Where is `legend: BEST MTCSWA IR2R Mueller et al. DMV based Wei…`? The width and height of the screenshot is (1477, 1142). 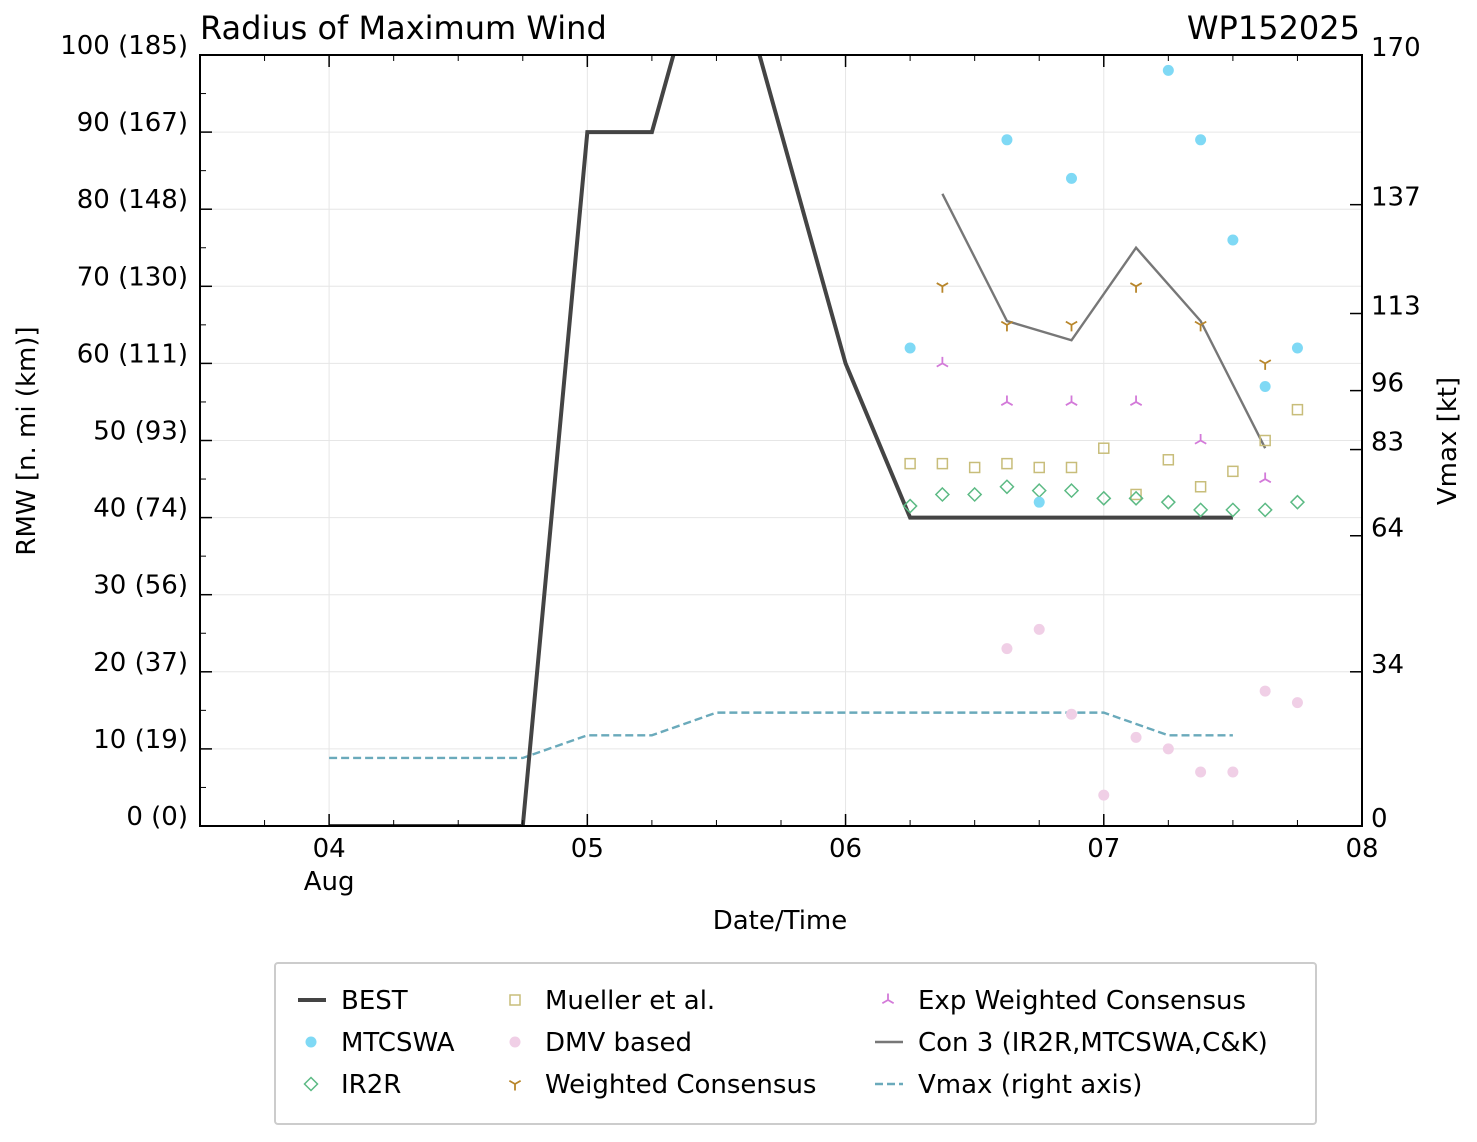
legend: BEST MTCSWA IR2R Mueller et al. DMV based Wei… is located at coordinates (795, 1043).